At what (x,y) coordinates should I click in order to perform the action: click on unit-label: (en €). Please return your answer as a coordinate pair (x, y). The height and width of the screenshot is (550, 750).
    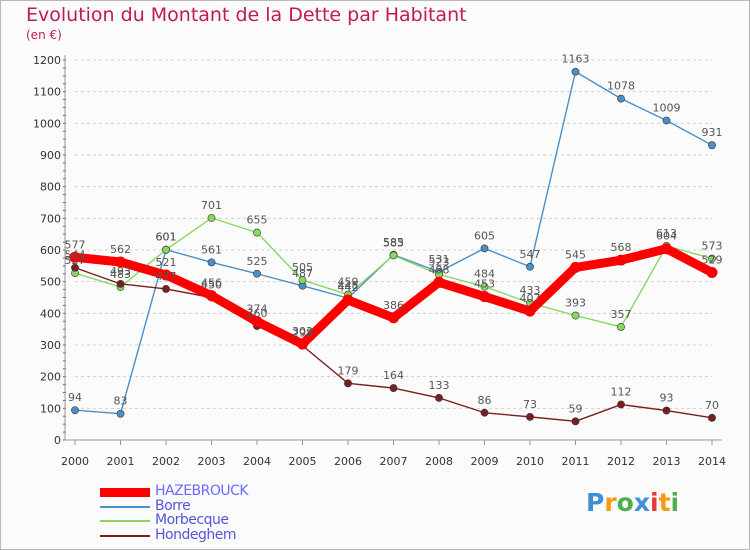
    Looking at the image, I should click on (44, 35).